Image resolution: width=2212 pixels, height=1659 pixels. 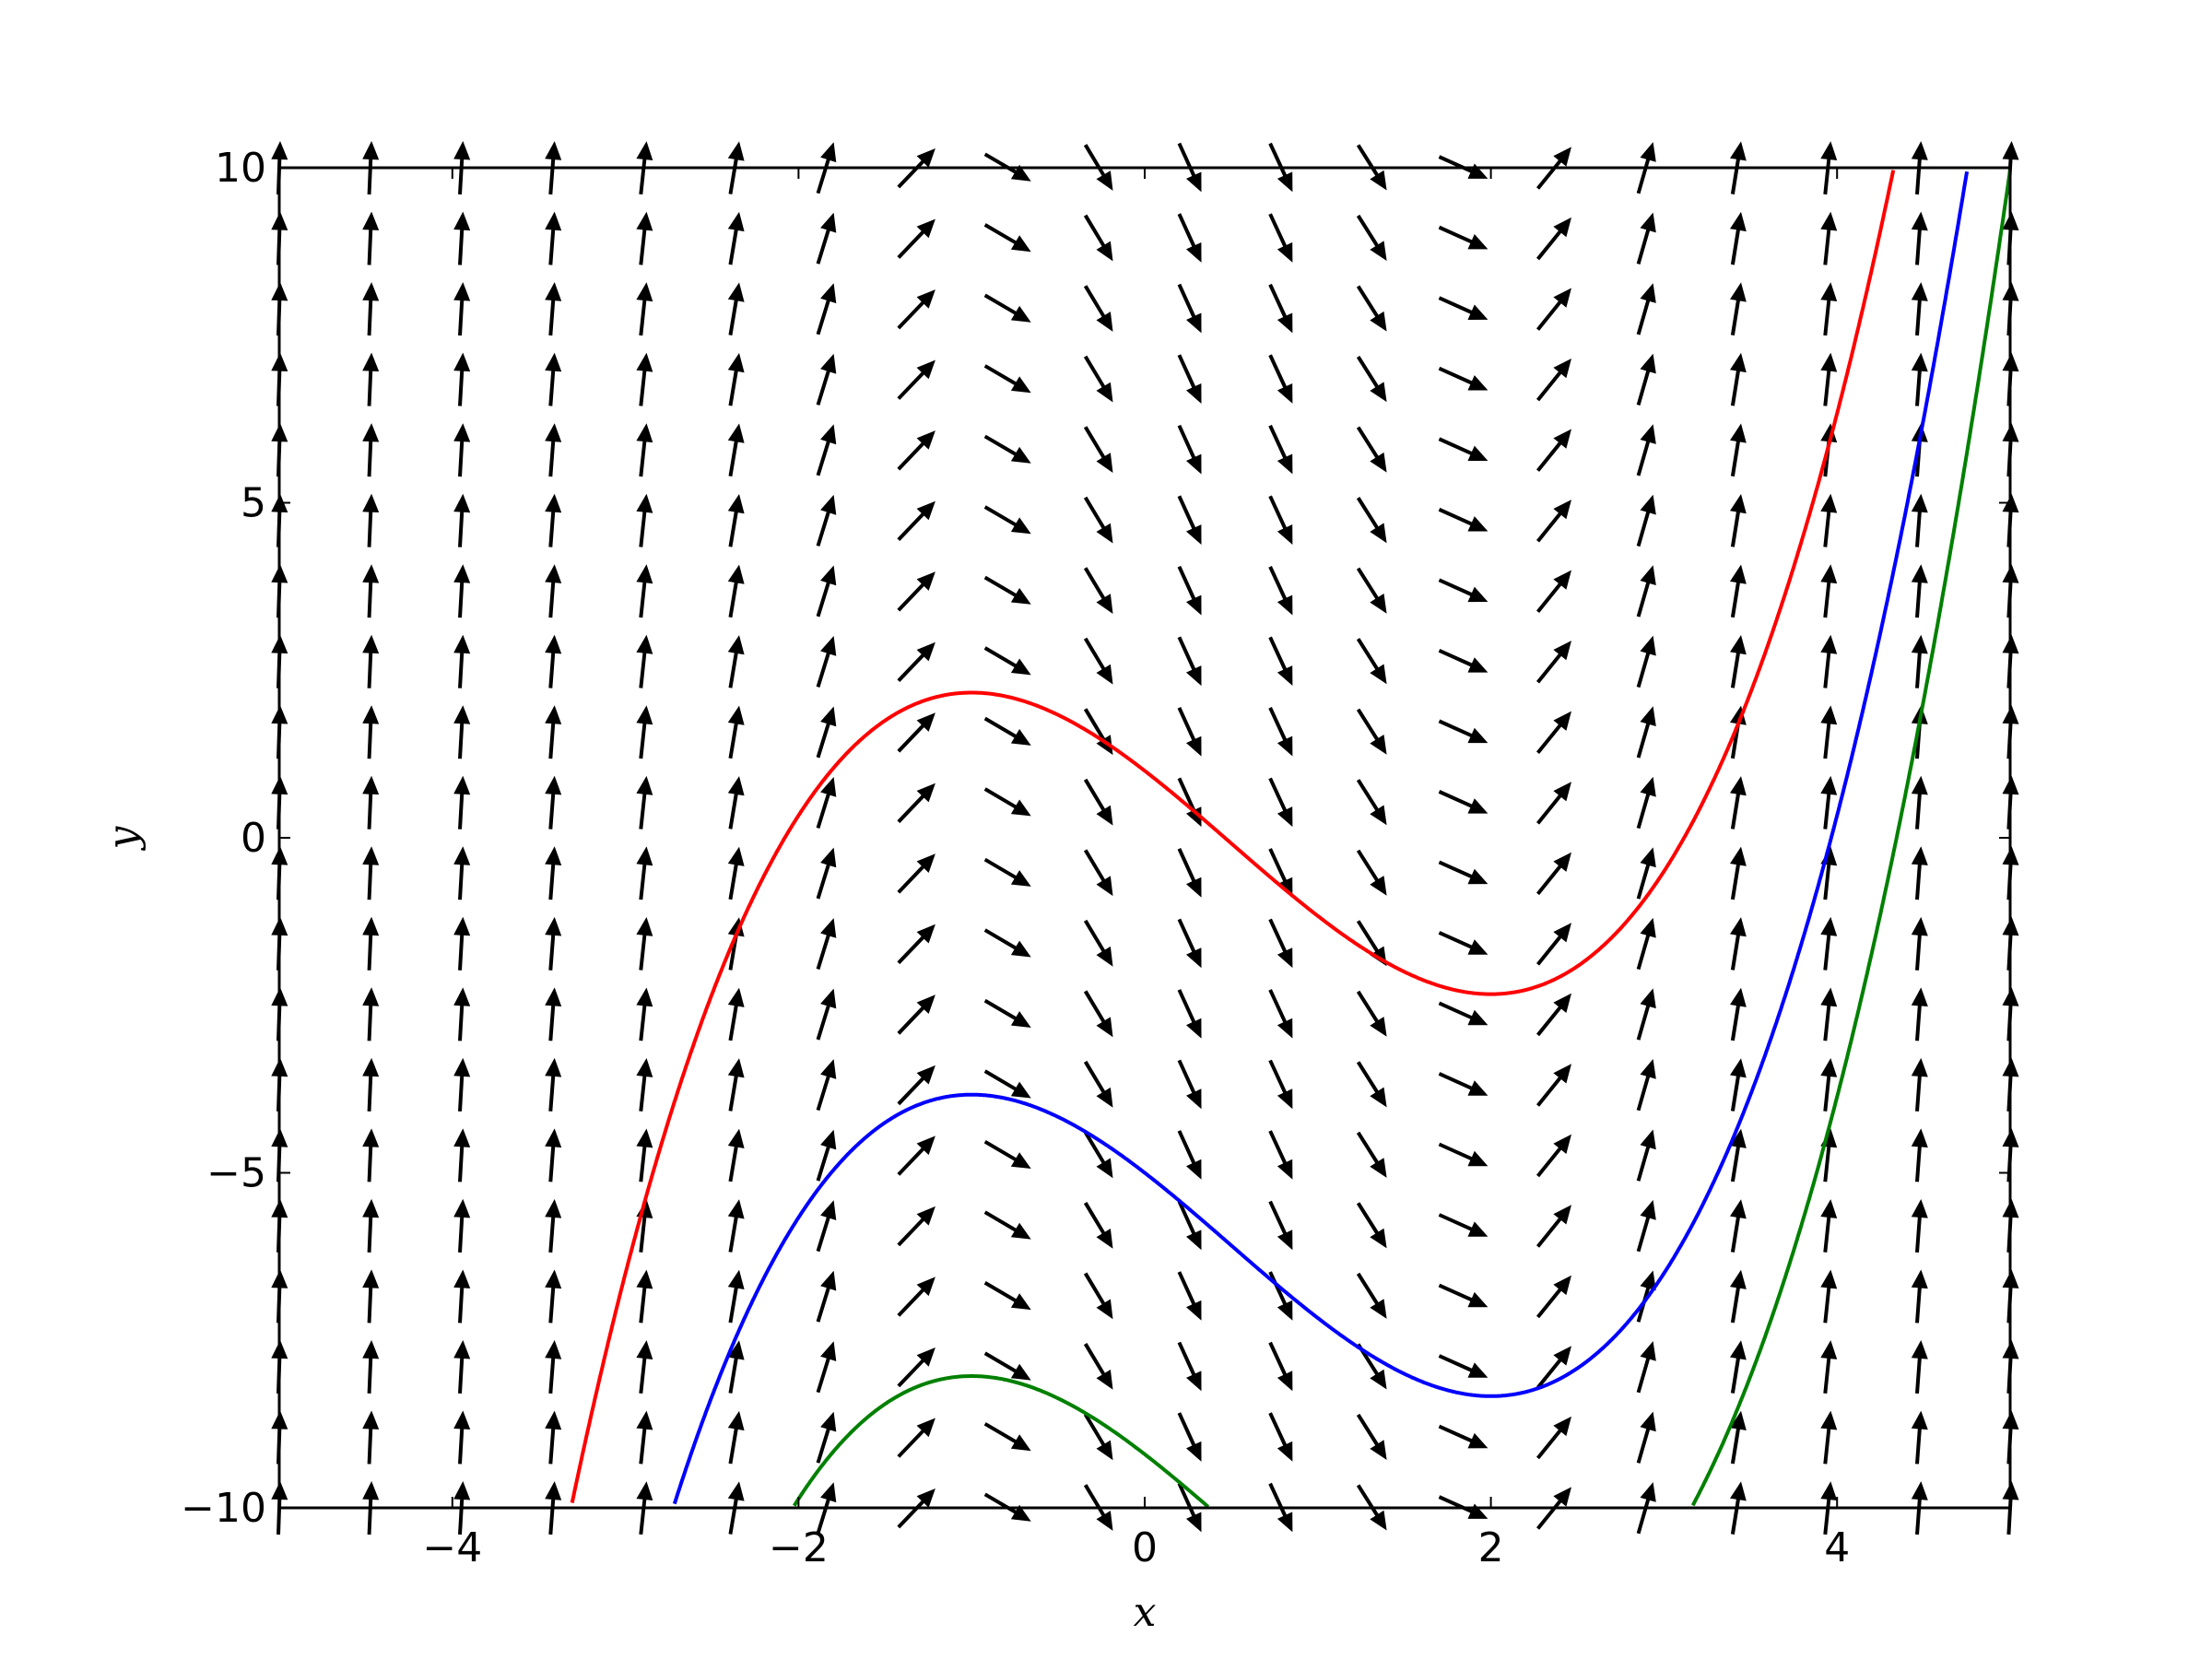 I want to click on y-tick-label: 10, so click(x=240, y=168).